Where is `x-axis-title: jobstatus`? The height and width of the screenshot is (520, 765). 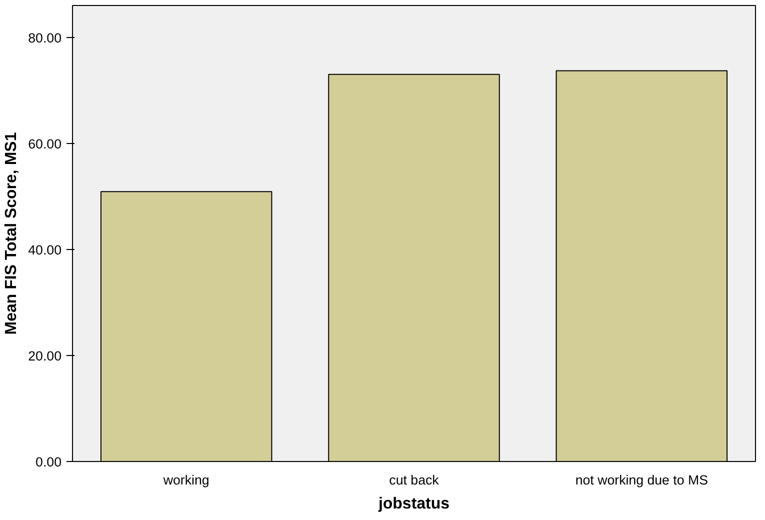
x-axis-title: jobstatus is located at coordinates (413, 504).